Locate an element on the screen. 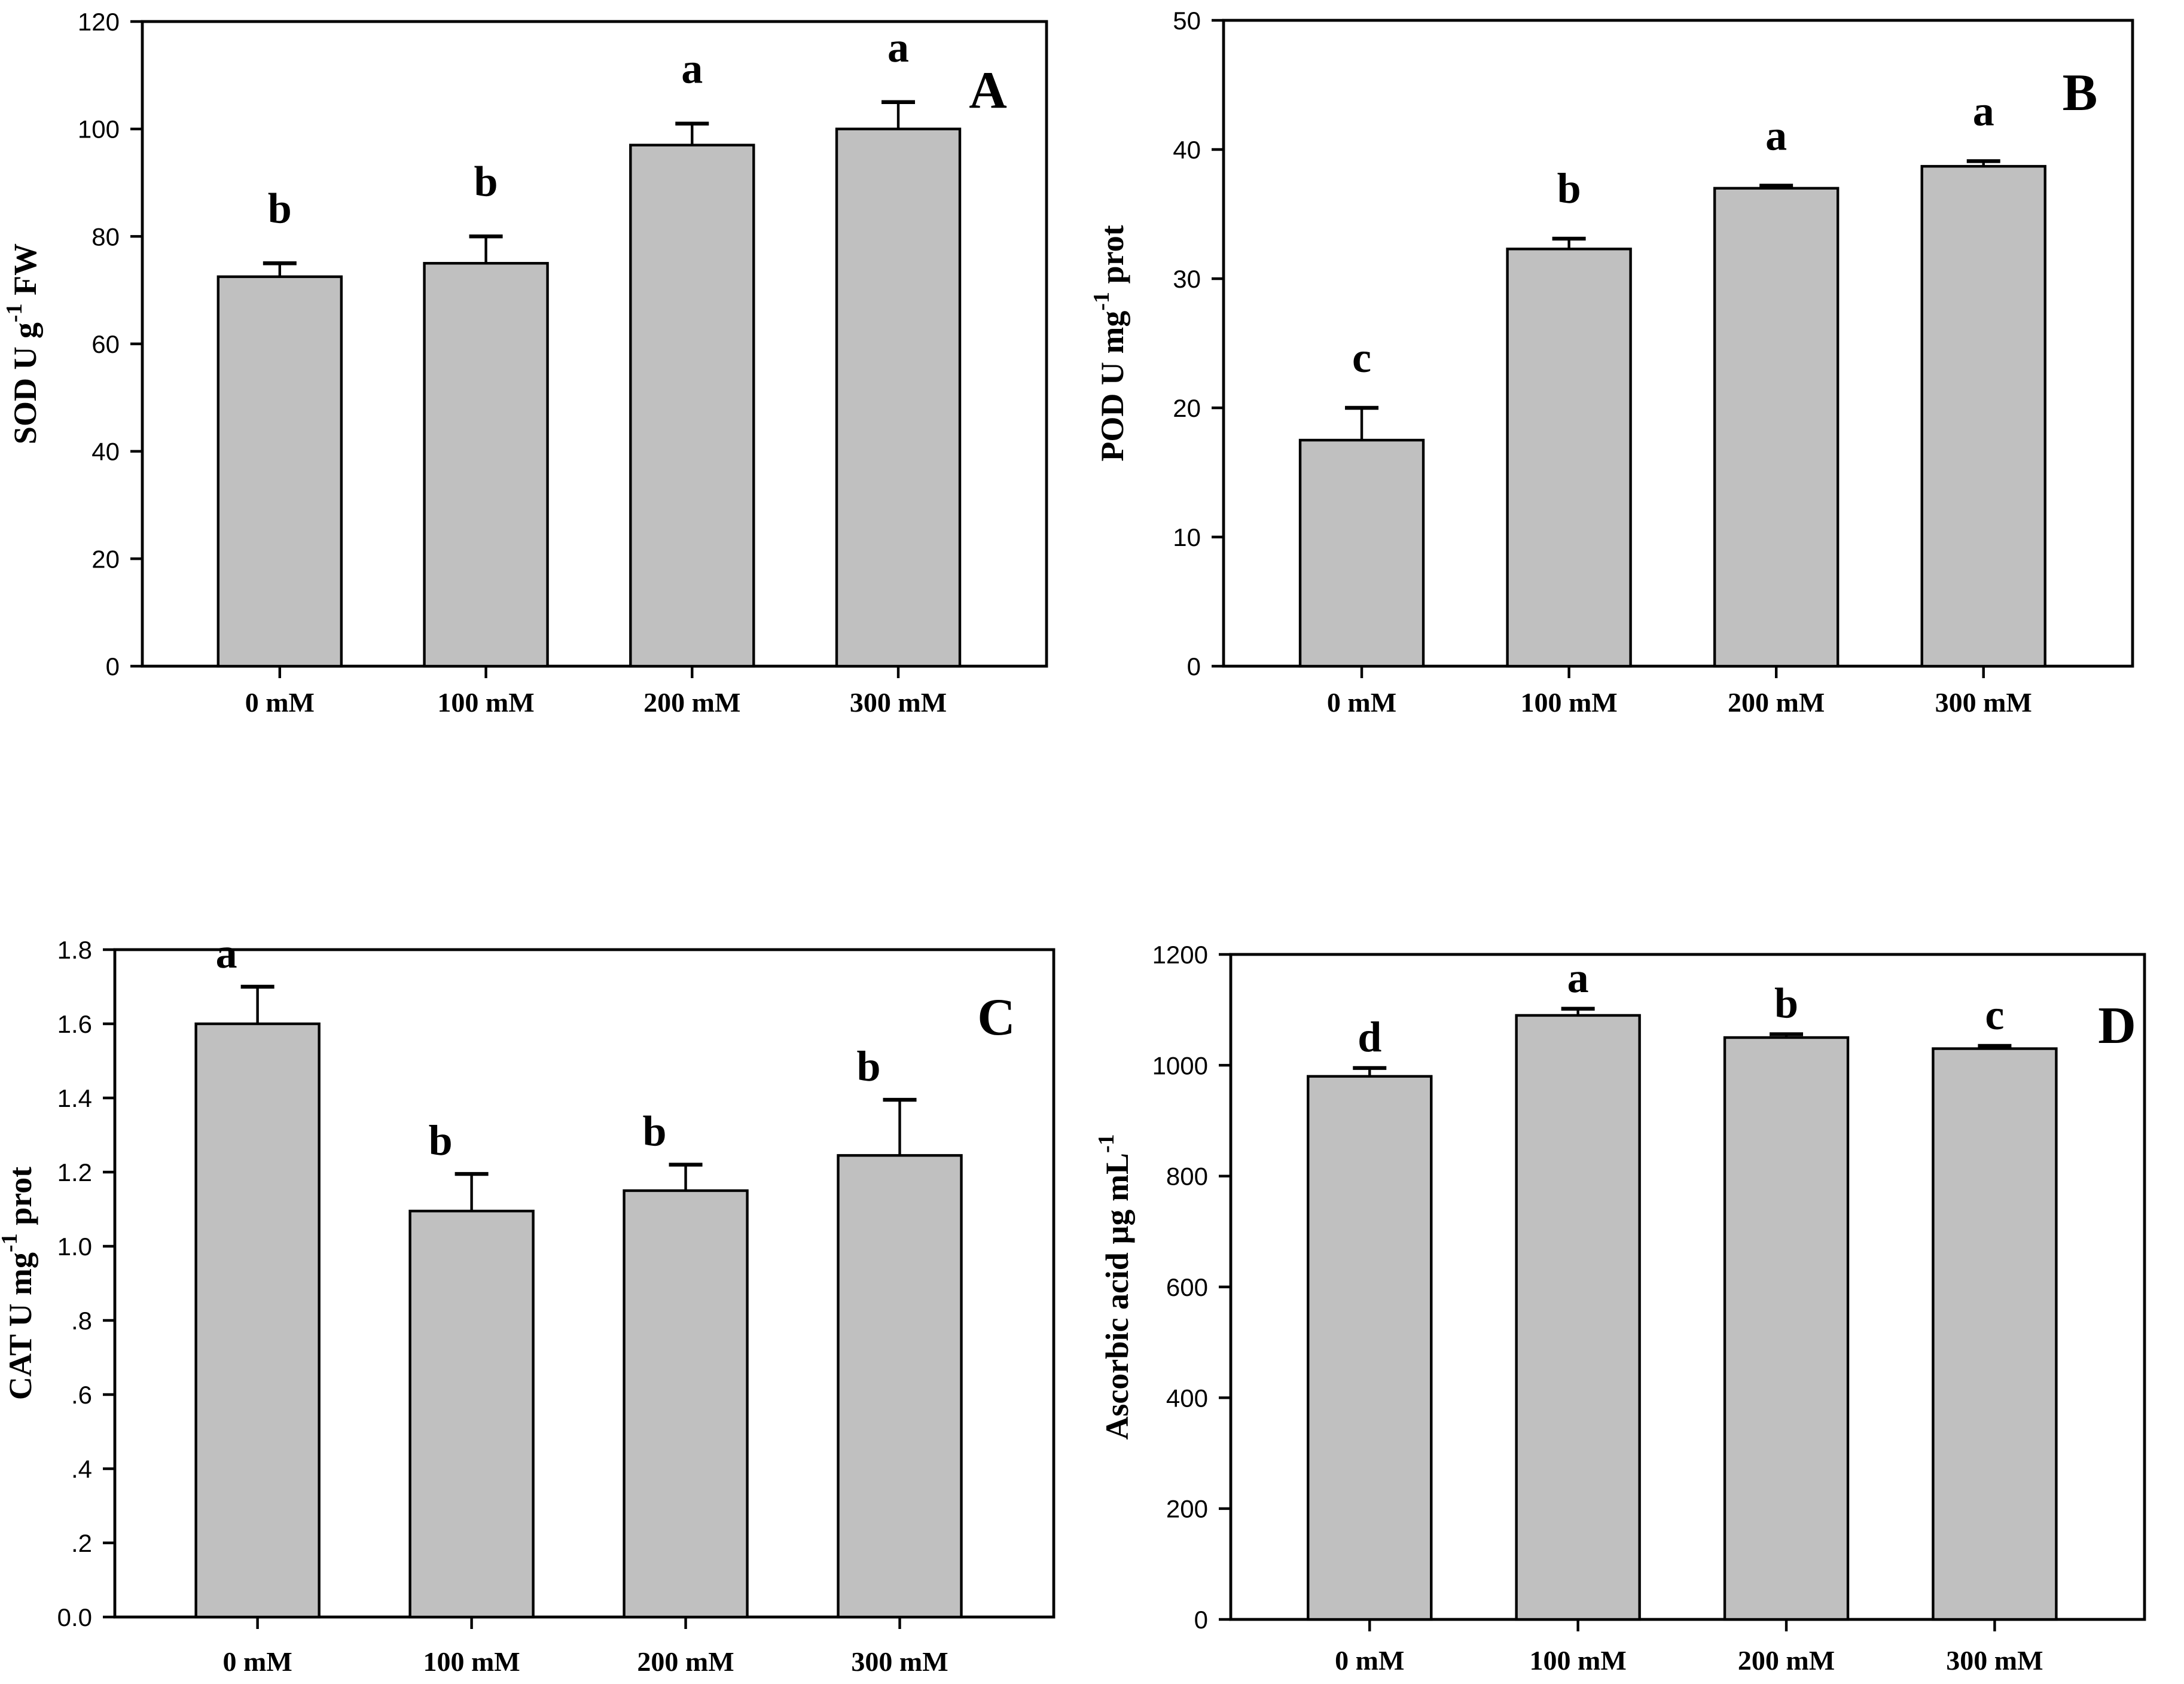 The image size is (2184, 1684). y-tick-label: 60 is located at coordinates (106, 344).